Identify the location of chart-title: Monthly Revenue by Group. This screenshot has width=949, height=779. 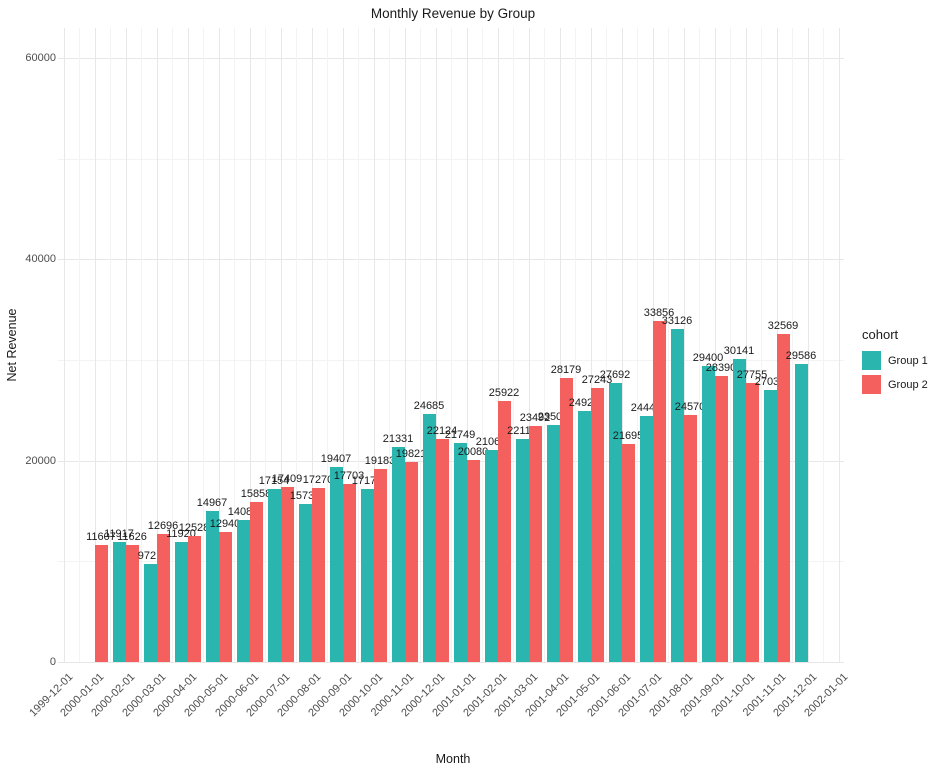
(453, 13).